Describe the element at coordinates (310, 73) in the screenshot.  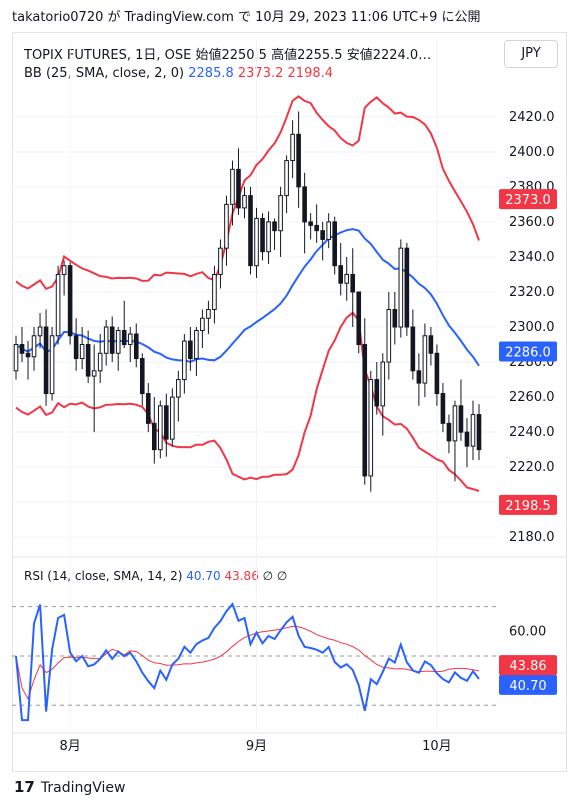
I see `bb-lower-value: 2198.4` at that location.